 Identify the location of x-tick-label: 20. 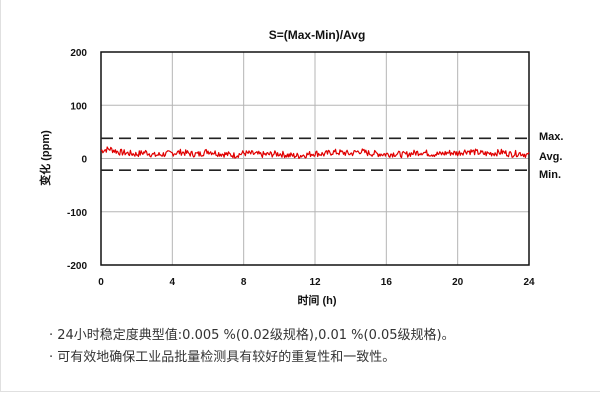
(458, 282).